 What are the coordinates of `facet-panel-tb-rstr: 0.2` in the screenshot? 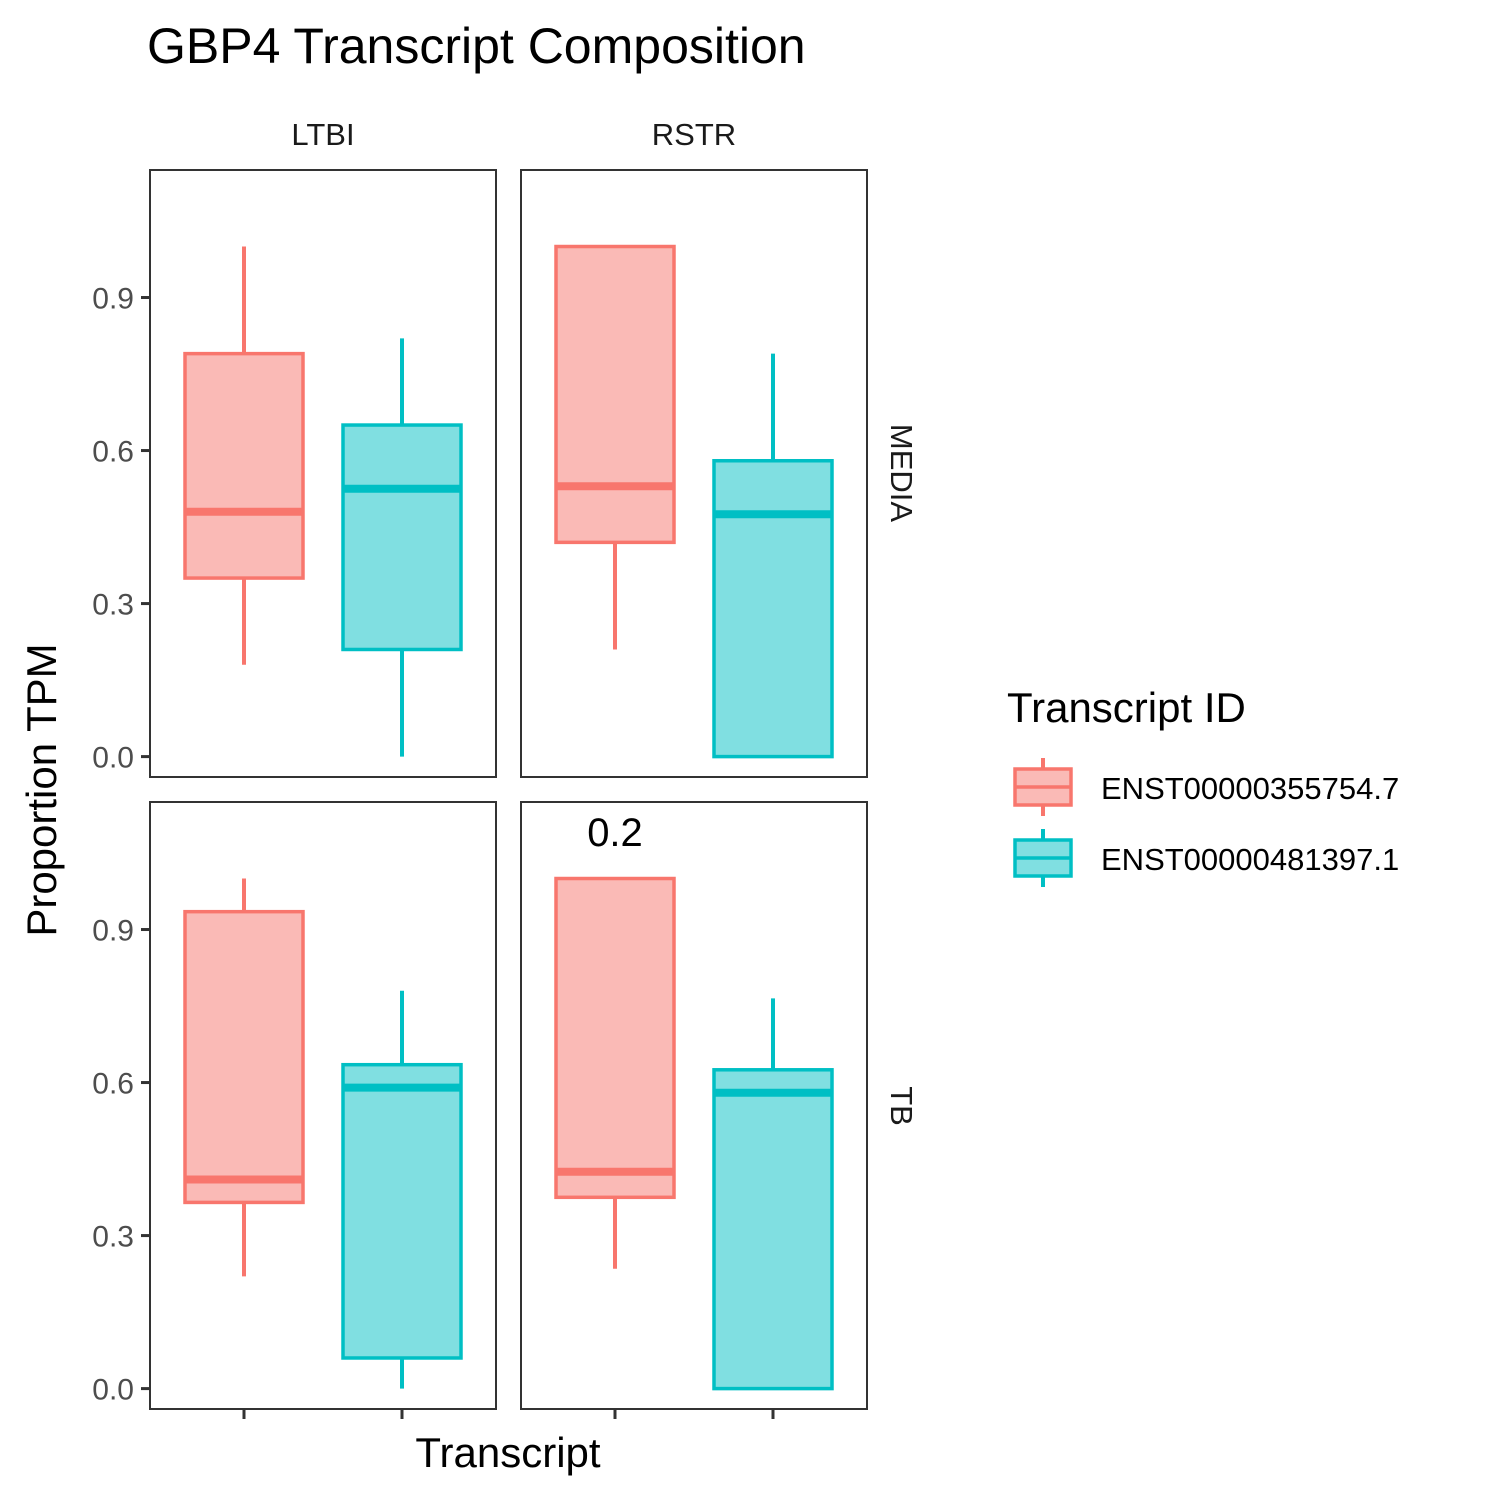 It's located at (694, 1110).